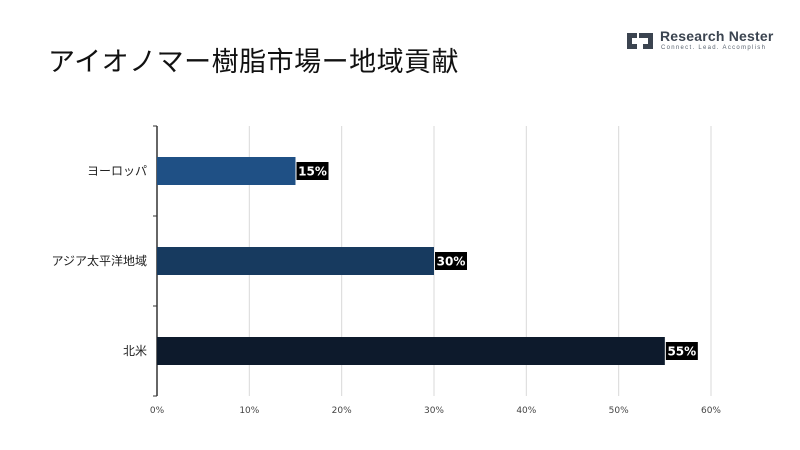 The height and width of the screenshot is (450, 800). What do you see at coordinates (135, 351) in the screenshot?
I see `category-label: 北米` at bounding box center [135, 351].